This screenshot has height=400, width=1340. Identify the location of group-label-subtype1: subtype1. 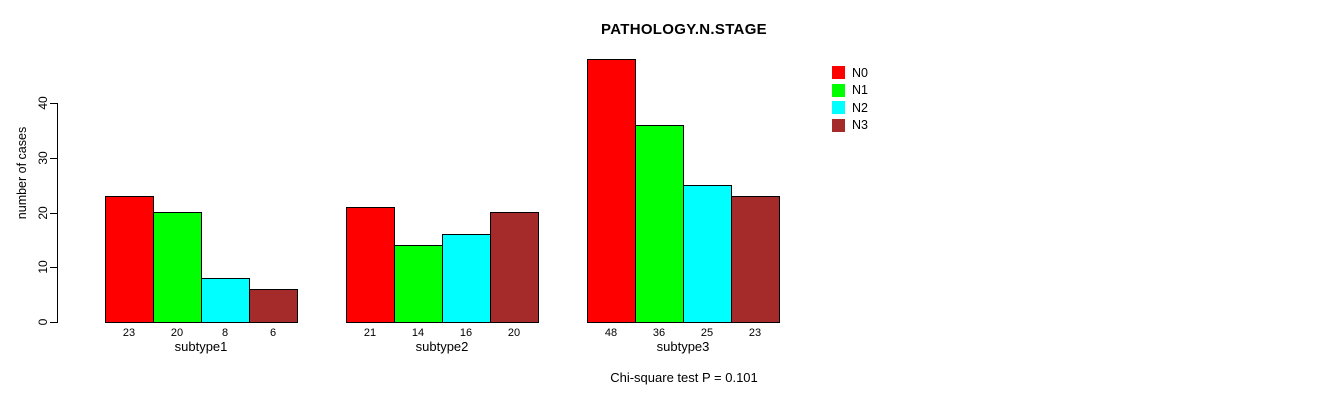
(201, 346).